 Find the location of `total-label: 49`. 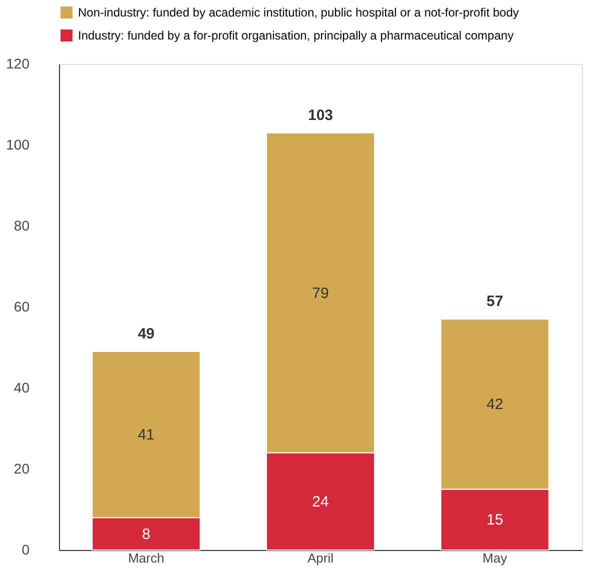

total-label: 49 is located at coordinates (146, 334).